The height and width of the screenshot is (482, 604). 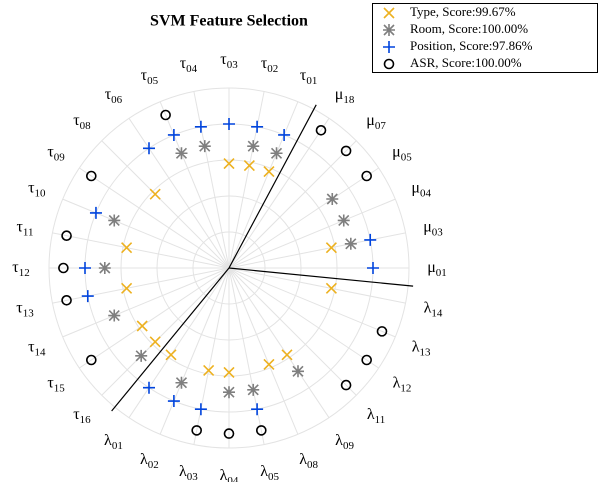 I want to click on angle-label: λ04, so click(x=229, y=474).